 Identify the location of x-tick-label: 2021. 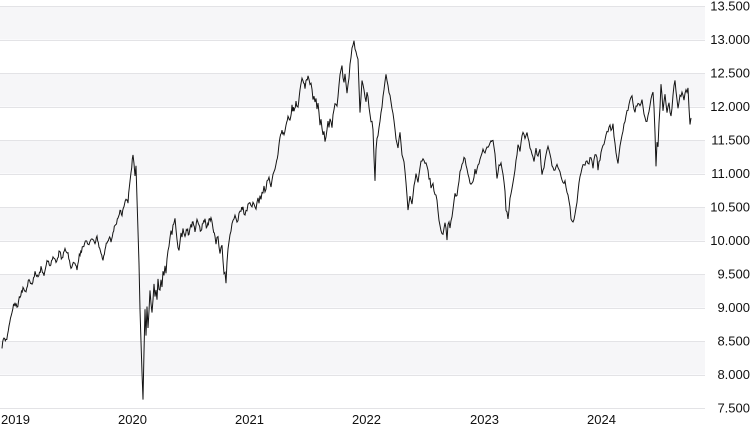
(249, 419).